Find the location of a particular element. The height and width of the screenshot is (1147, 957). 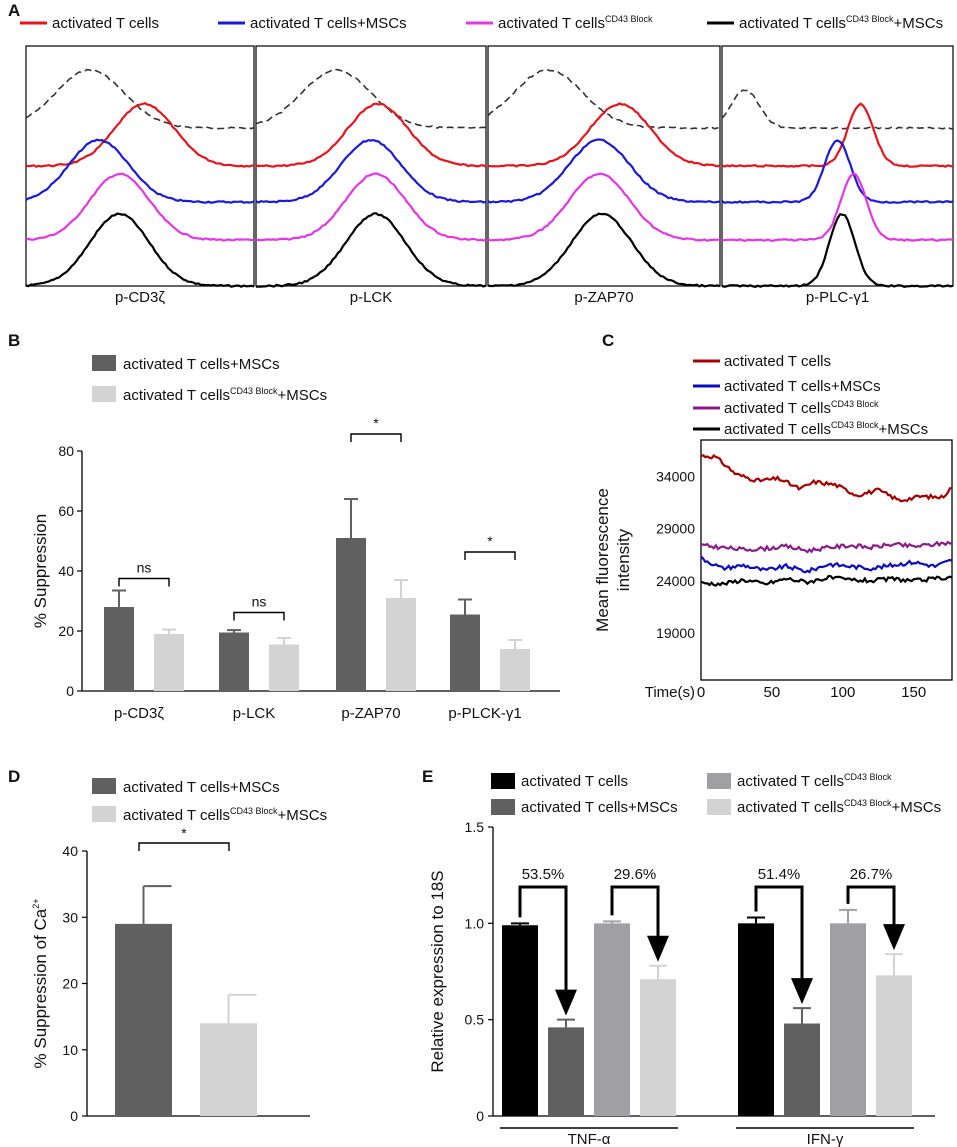

histogram-label: p-CD3ζ is located at coordinates (140, 297).